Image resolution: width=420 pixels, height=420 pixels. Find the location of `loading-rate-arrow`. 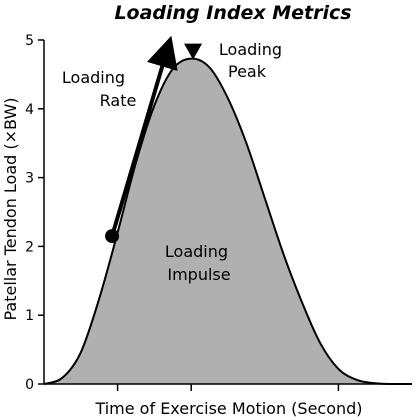

loading-rate-arrow is located at coordinates (144, 136).